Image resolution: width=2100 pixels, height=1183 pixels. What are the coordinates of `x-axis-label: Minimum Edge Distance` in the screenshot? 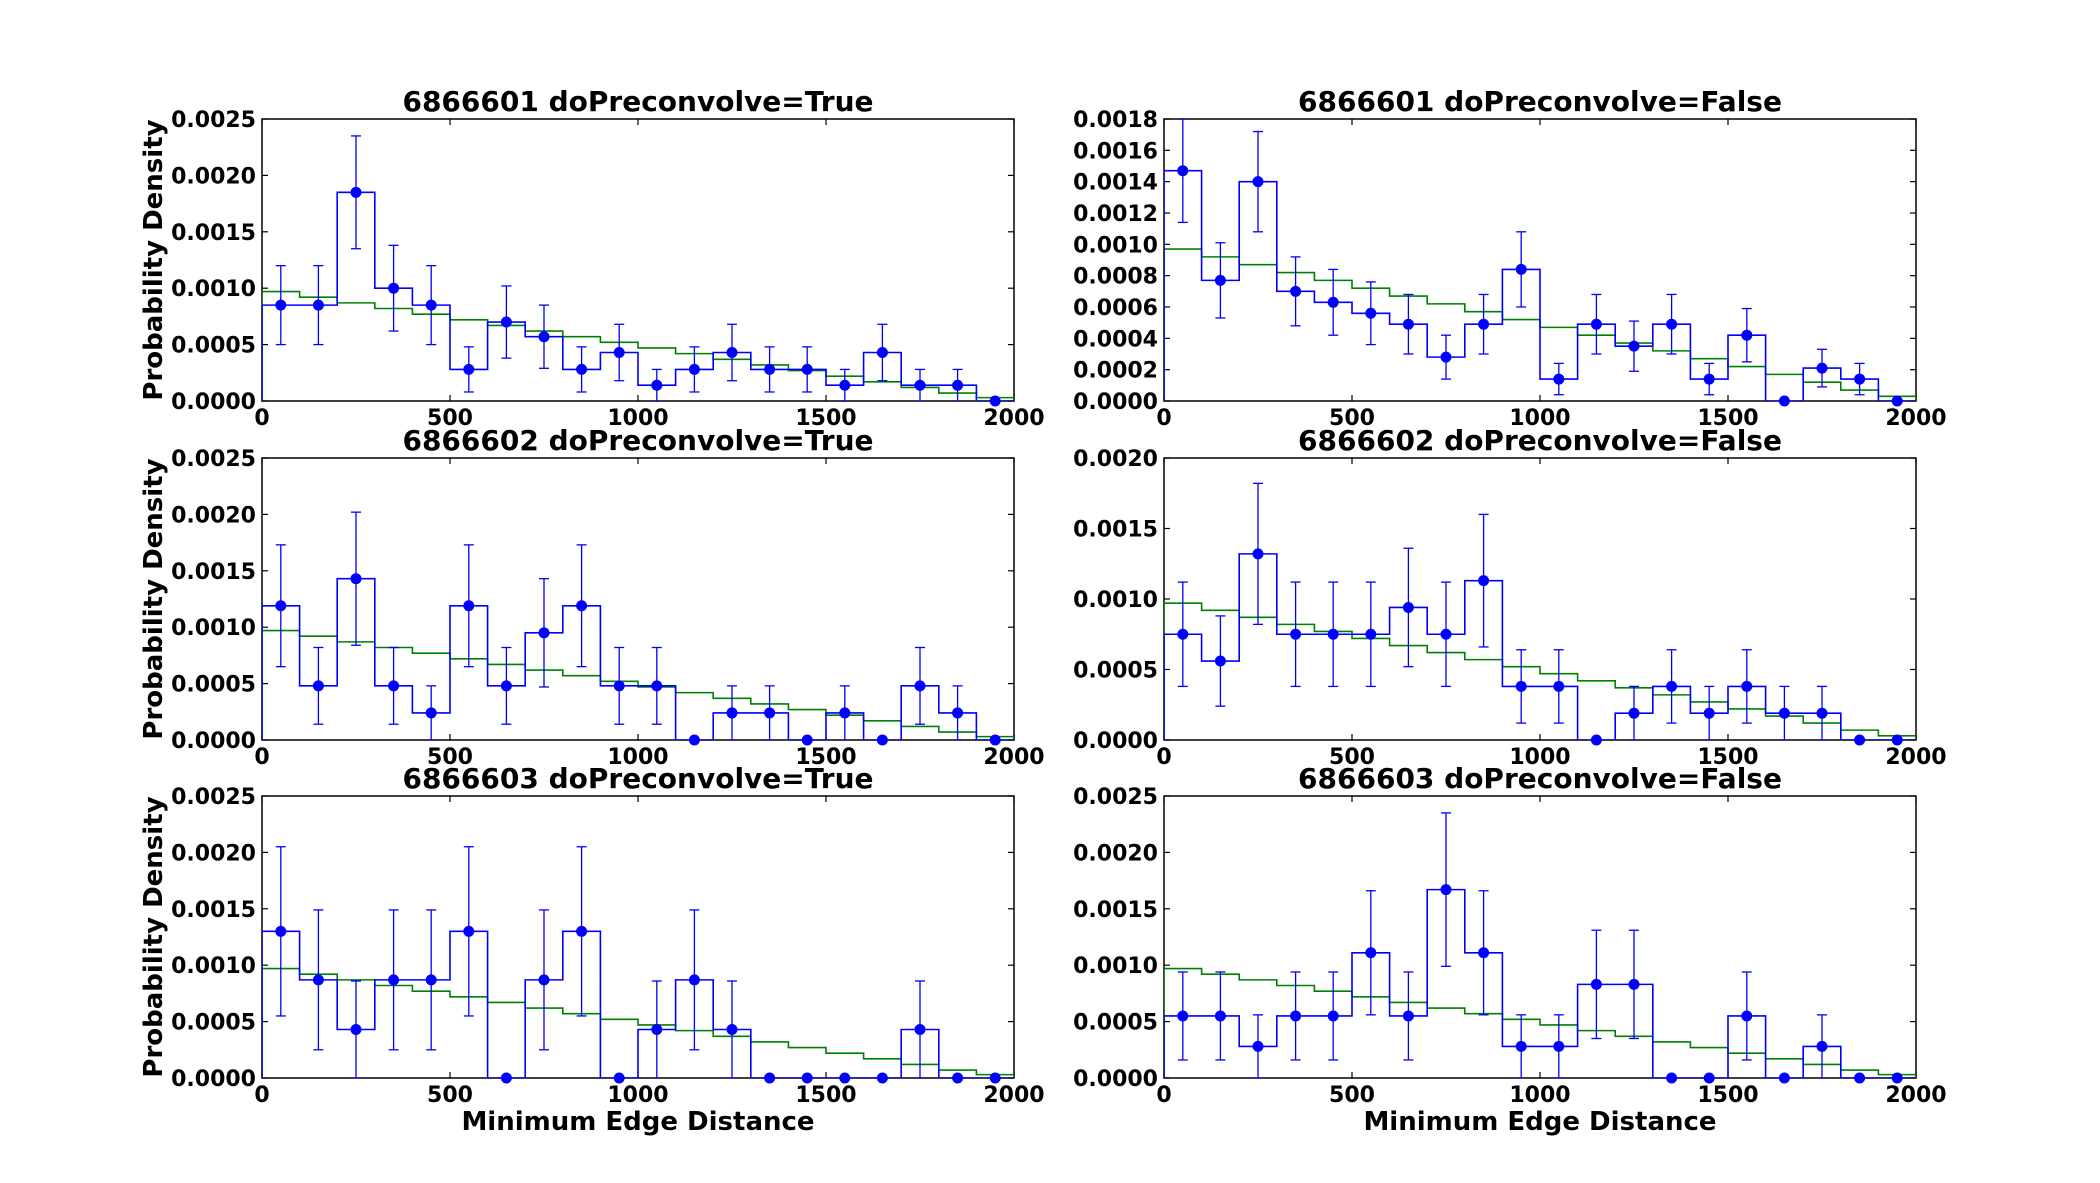 It's located at (637, 1122).